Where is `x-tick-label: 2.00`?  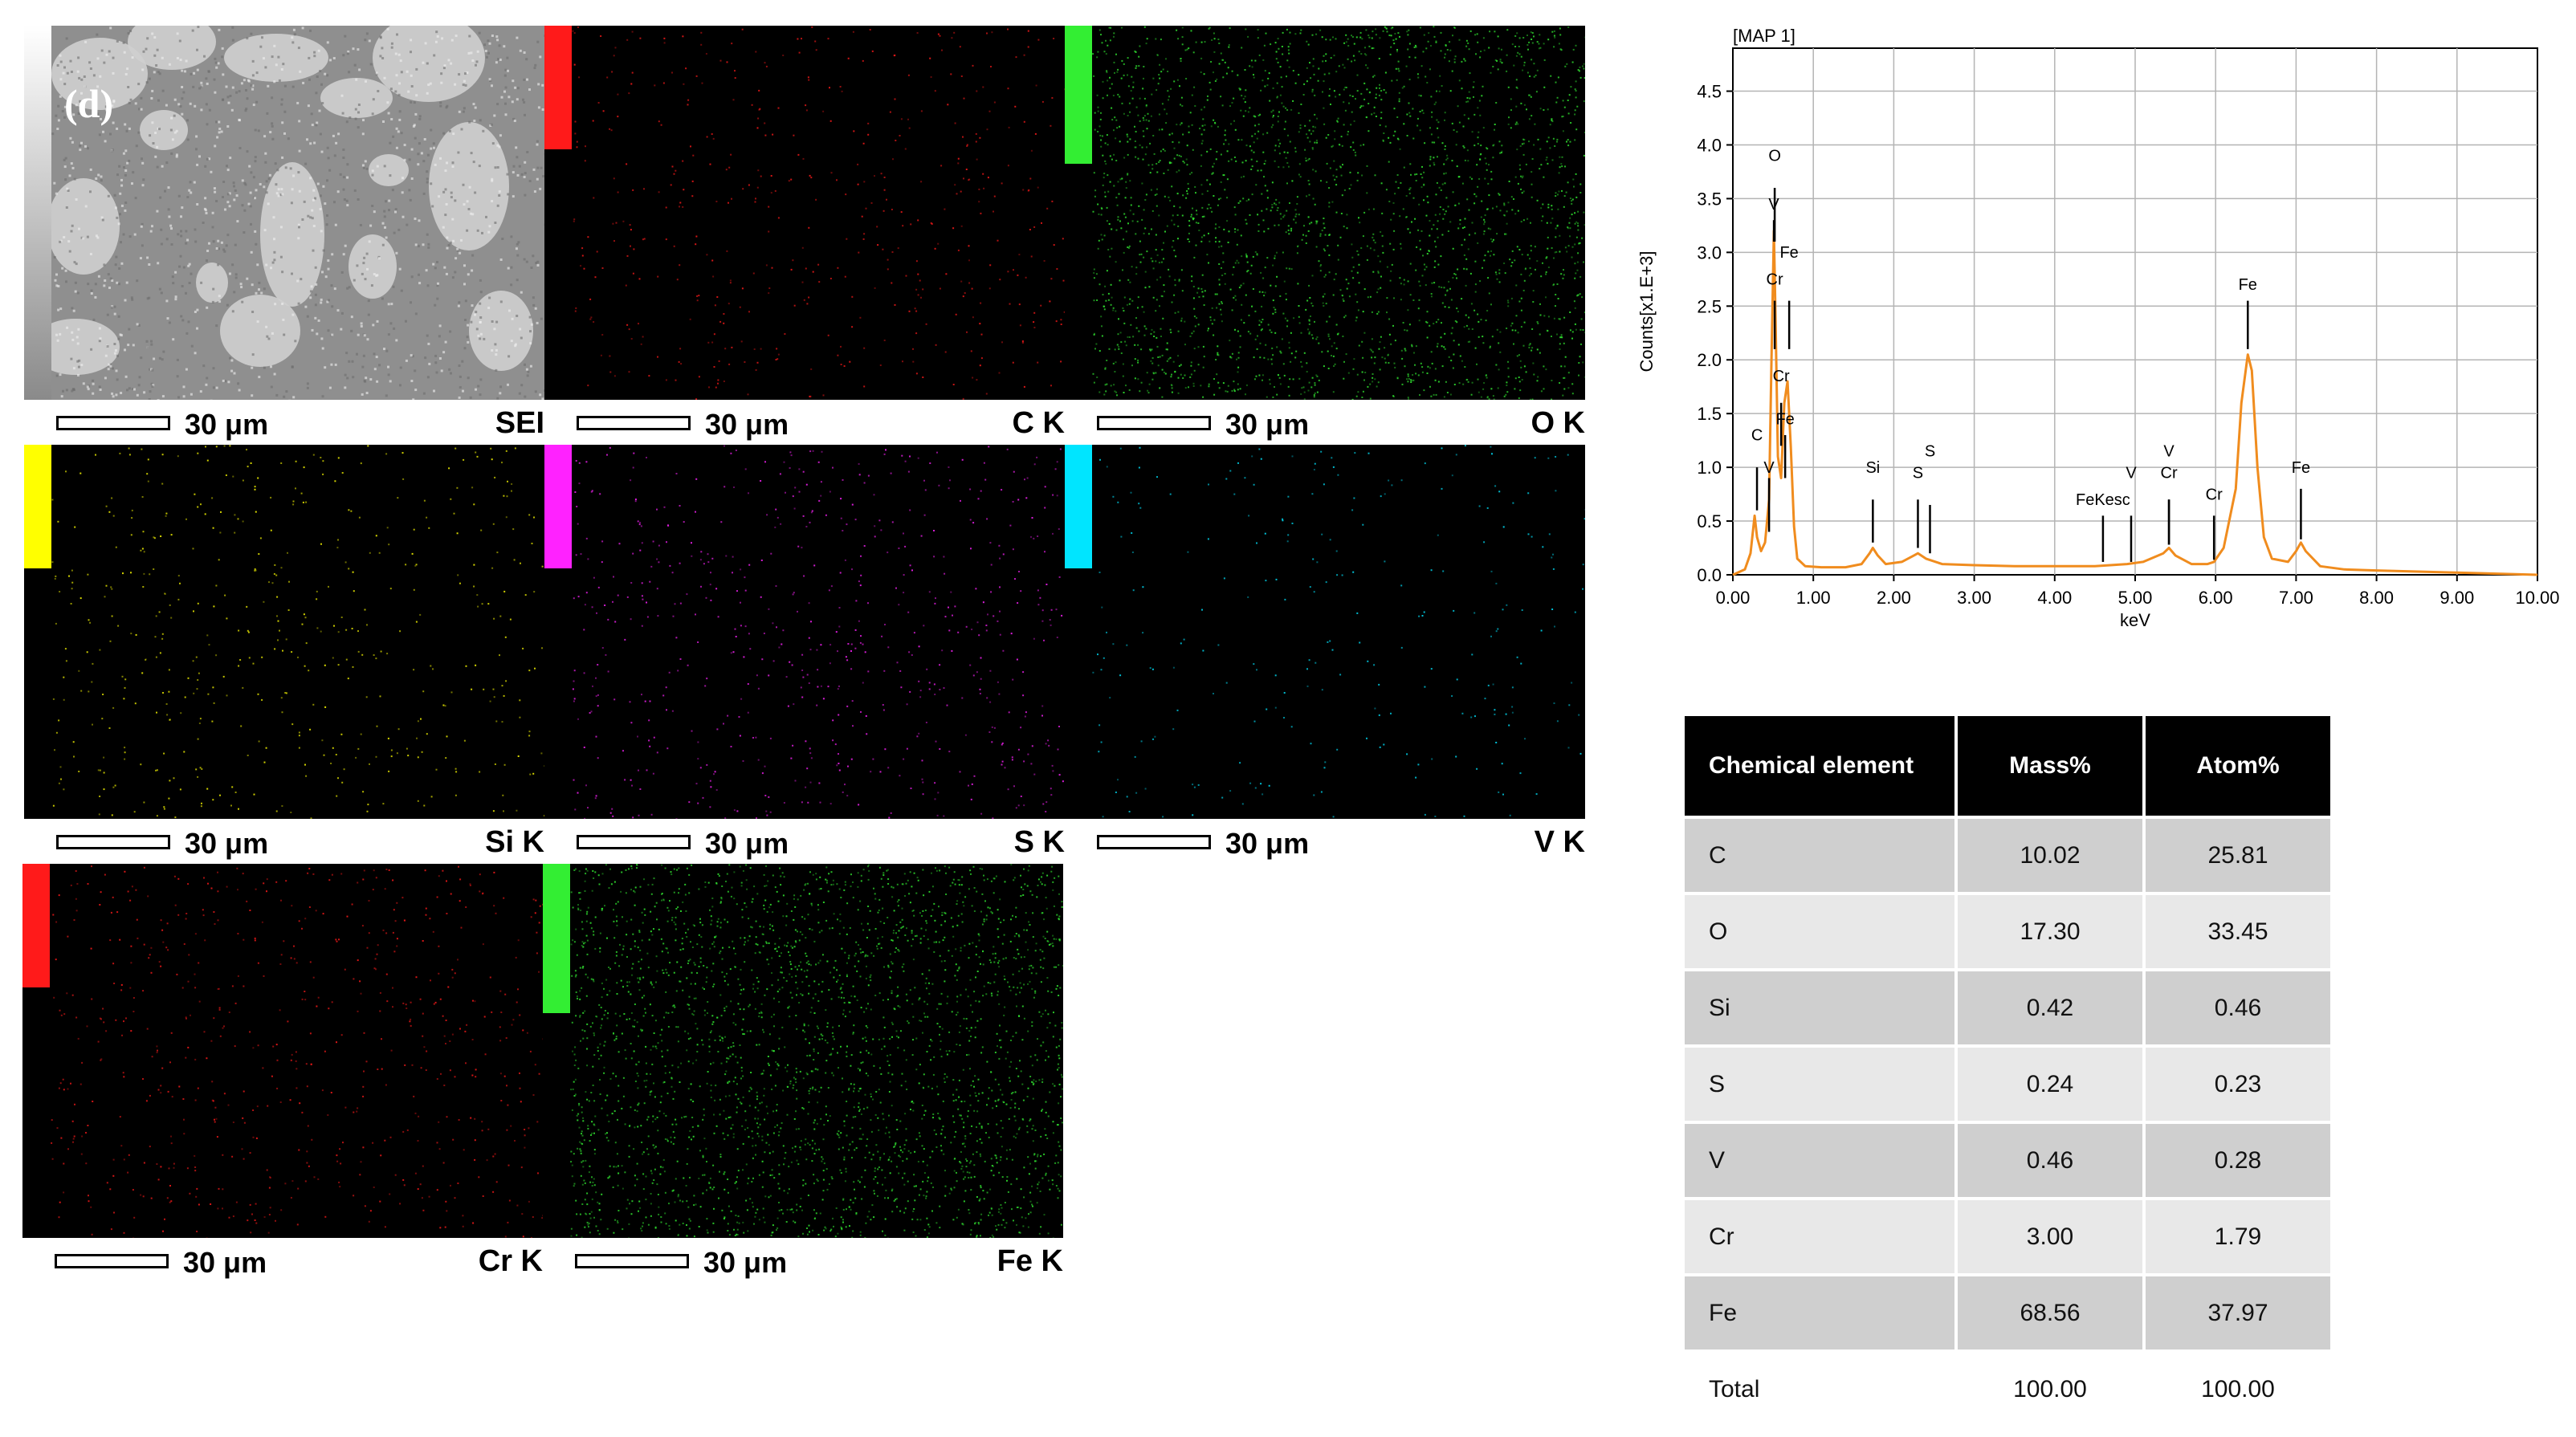
x-tick-label: 2.00 is located at coordinates (1894, 598).